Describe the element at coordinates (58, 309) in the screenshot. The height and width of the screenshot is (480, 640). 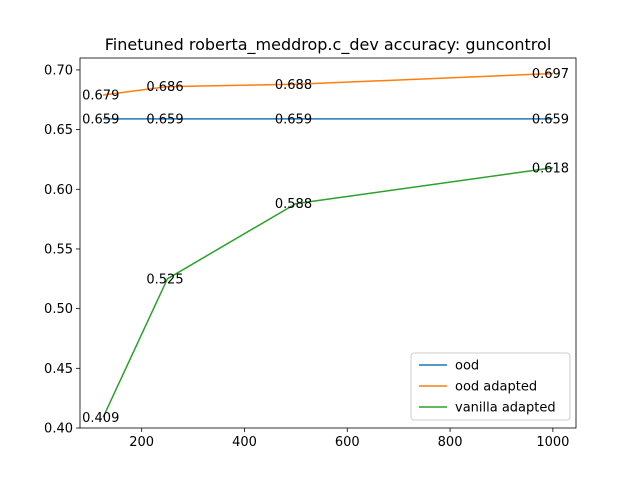
I see `y-tick-label: 0.50` at that location.